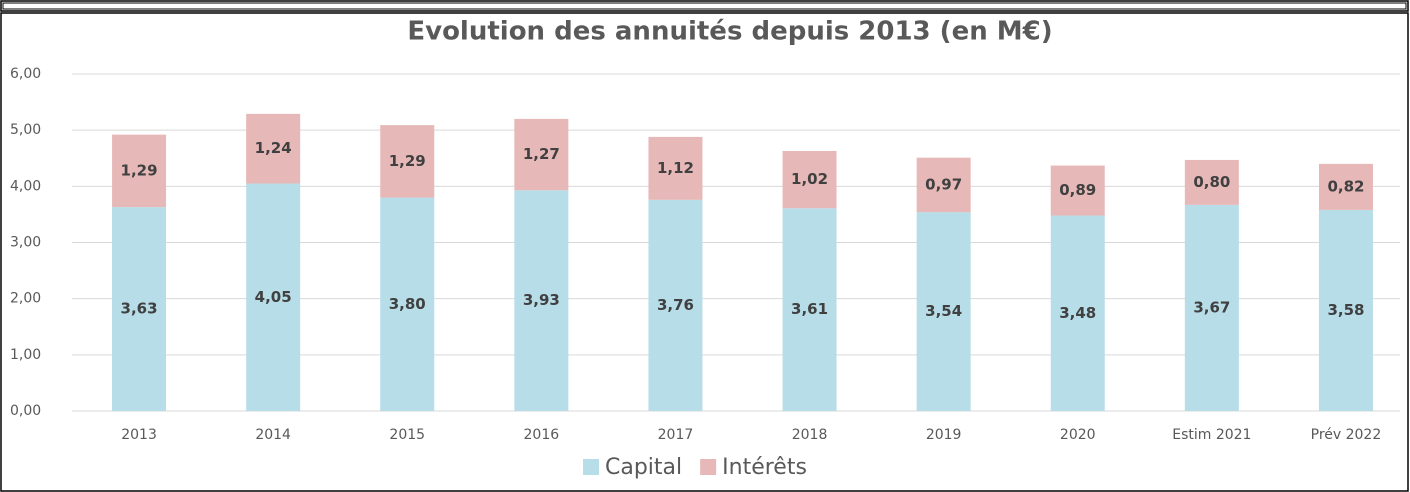  I want to click on y-tick-label: 0,00, so click(25, 411).